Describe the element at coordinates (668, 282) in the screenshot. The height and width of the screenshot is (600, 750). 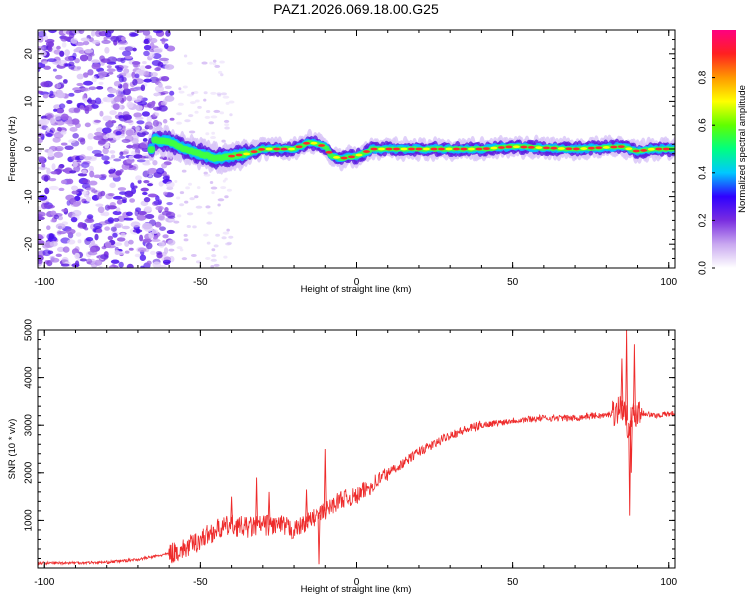
I see `spectrogram-x-tick-label: 100` at that location.